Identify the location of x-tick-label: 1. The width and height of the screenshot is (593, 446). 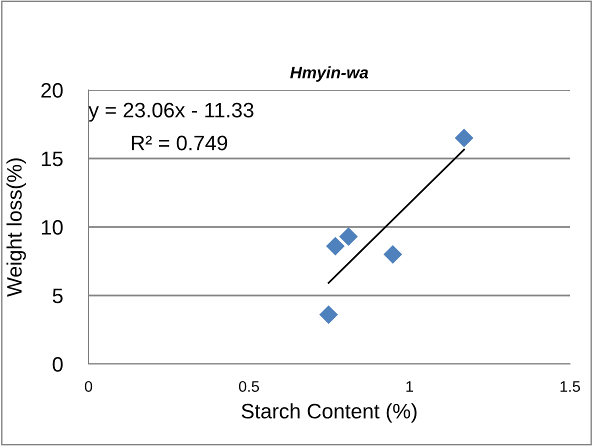
(410, 386).